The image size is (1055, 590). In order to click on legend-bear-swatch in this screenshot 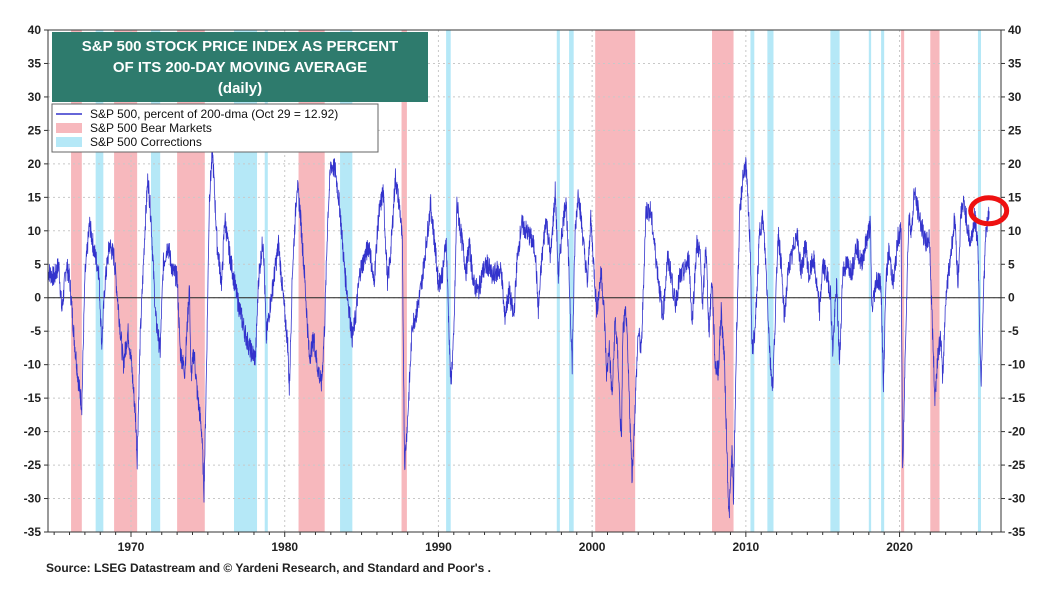, I will do `click(69, 128)`.